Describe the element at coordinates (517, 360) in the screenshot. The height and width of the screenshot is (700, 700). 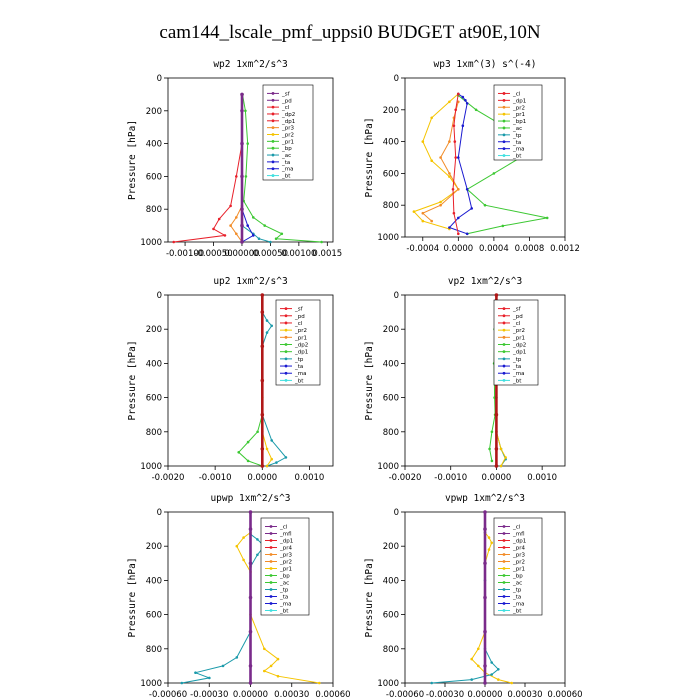
I see `legend-label: _tp` at that location.